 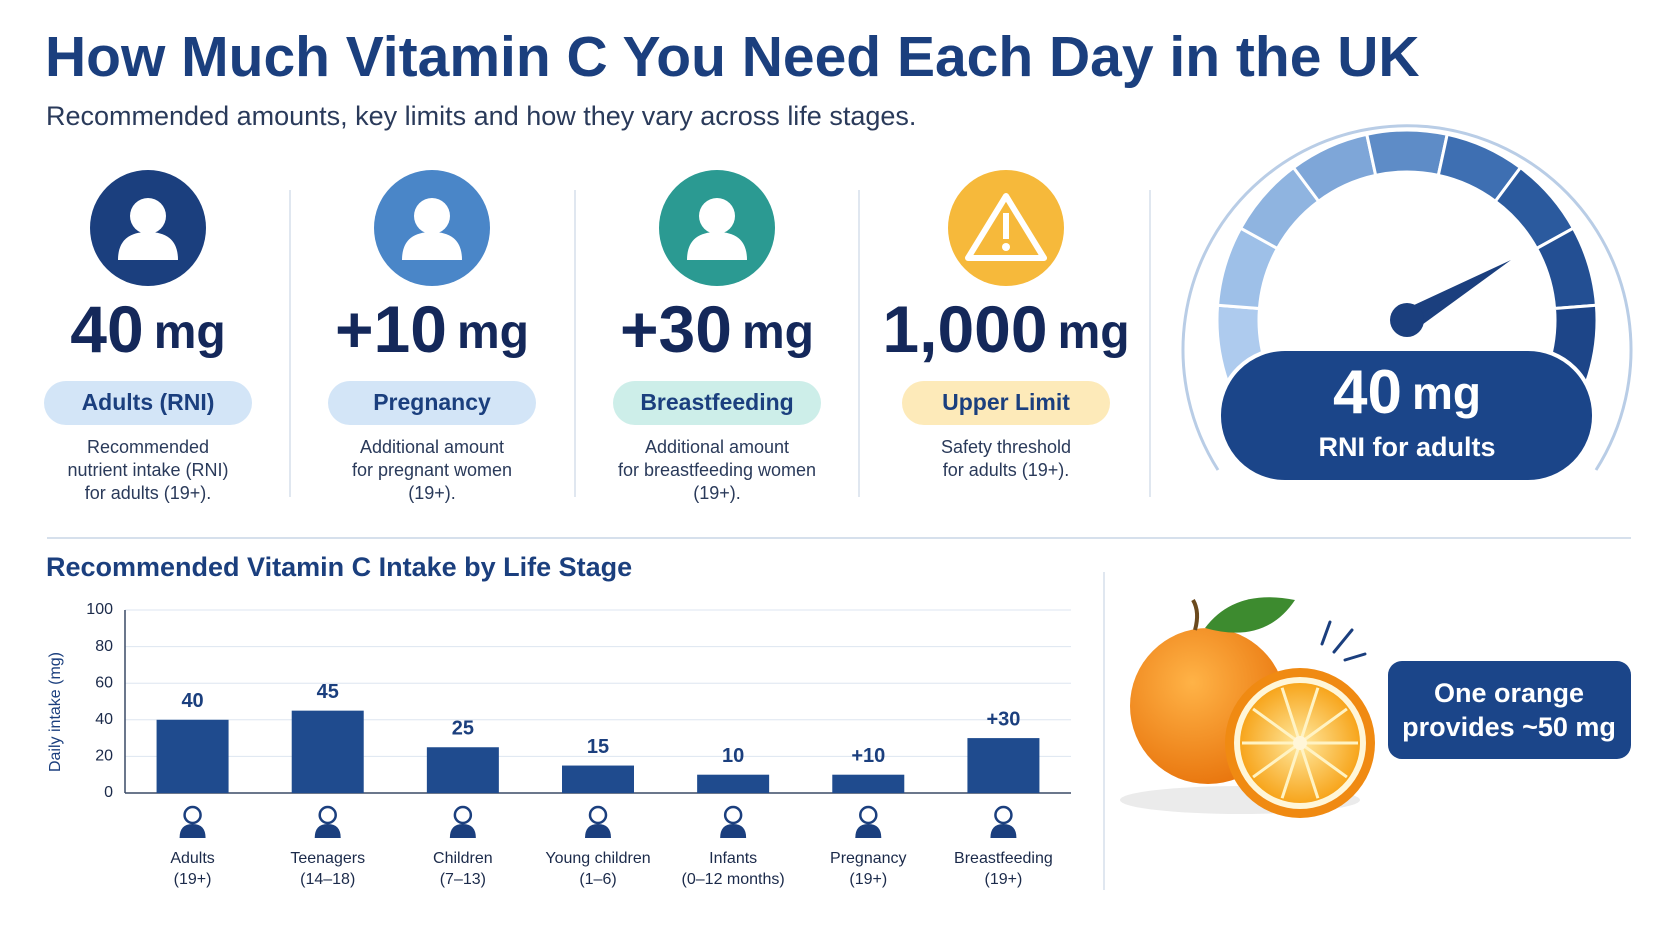 I want to click on warning-mark, so click(x=1006, y=226).